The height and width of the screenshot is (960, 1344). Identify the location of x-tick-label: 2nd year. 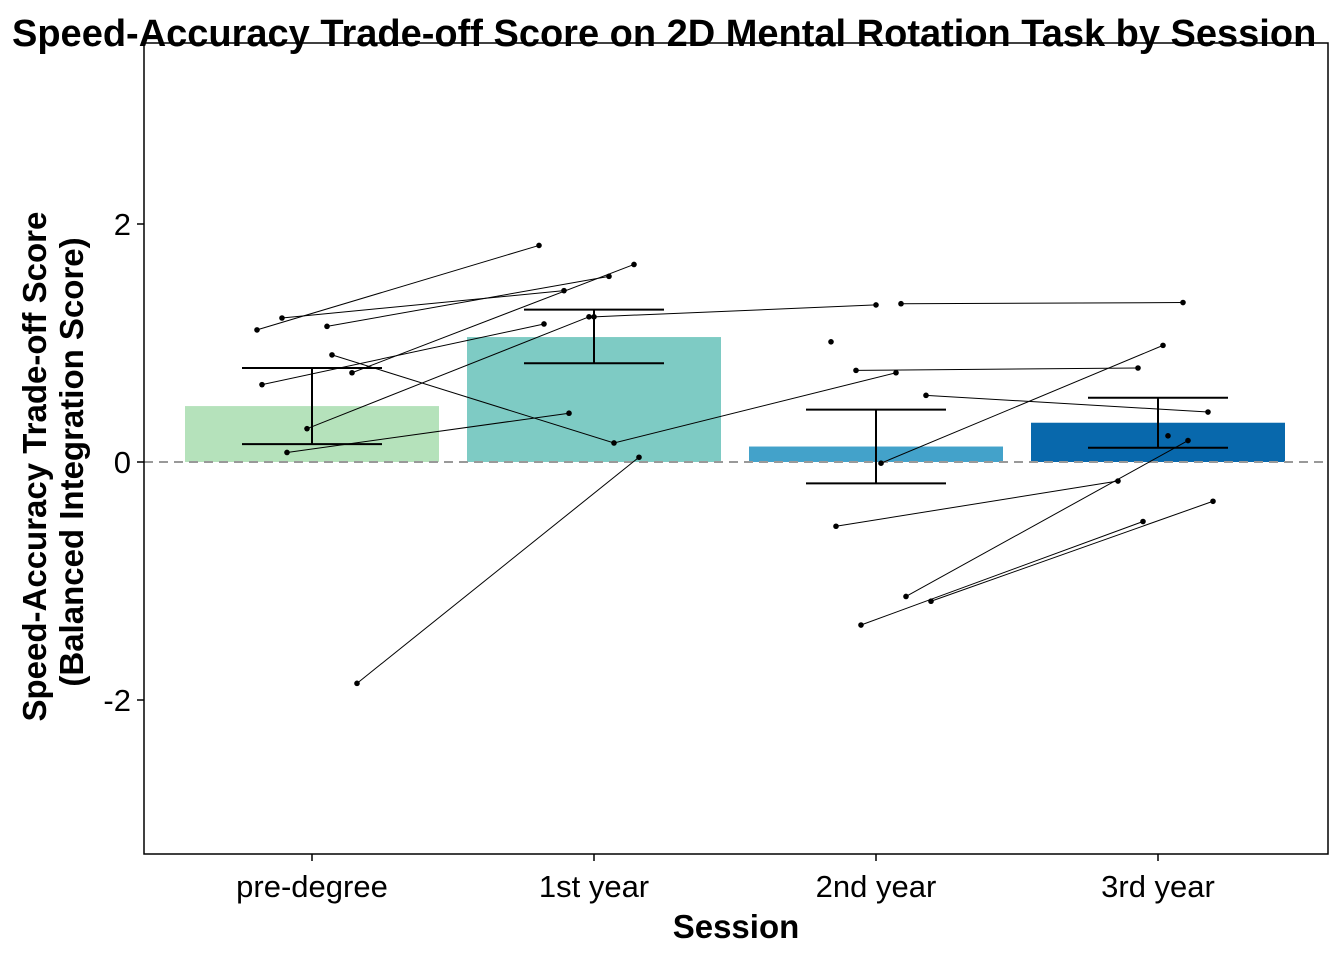
(876, 886).